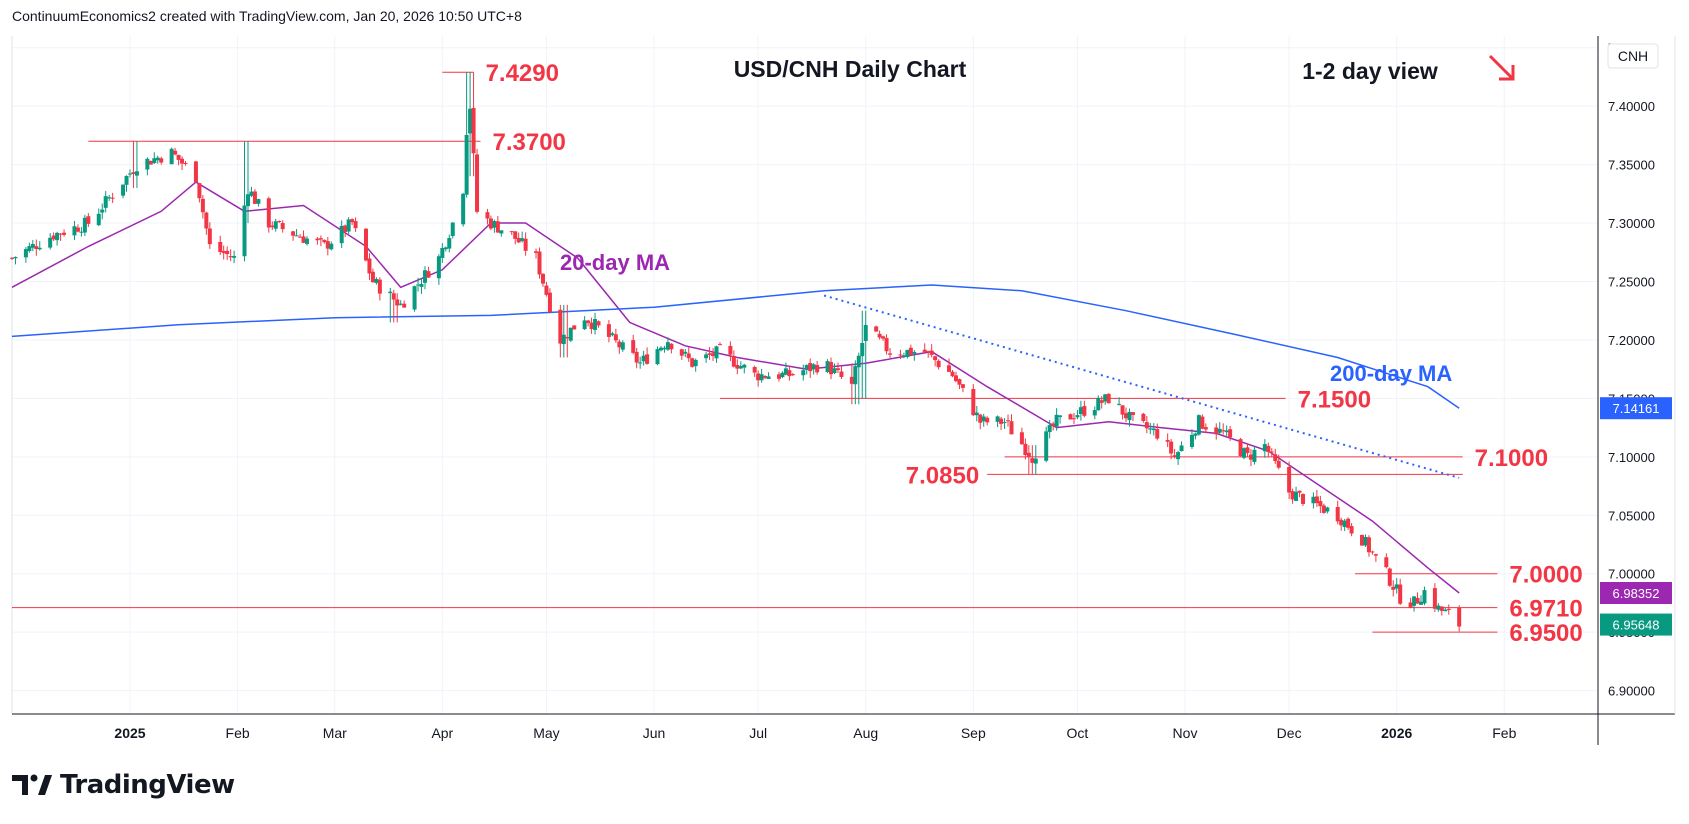 The image size is (1689, 824). Describe the element at coordinates (546, 733) in the screenshot. I see `x-tick-label: May` at that location.